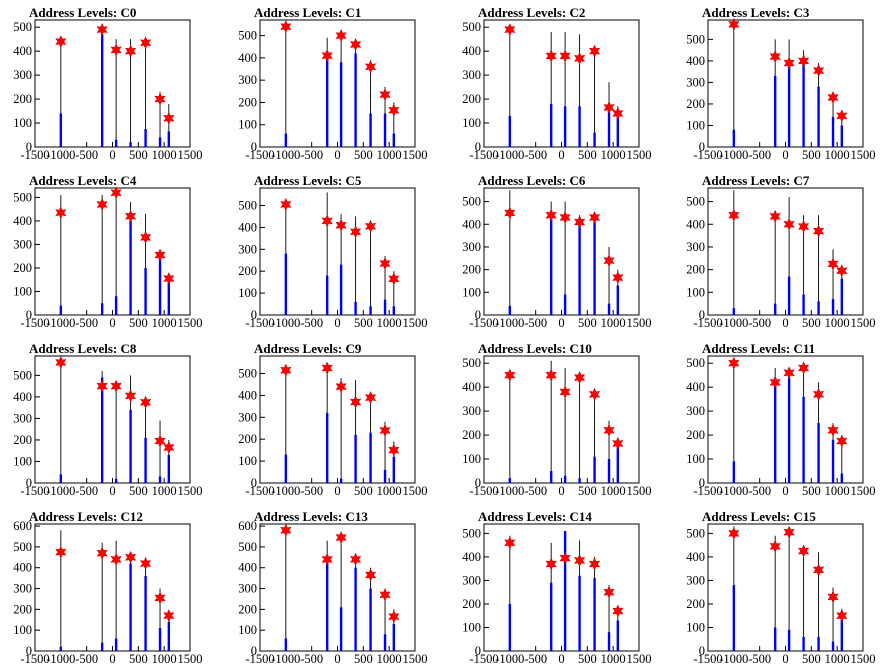 The width and height of the screenshot is (896, 672). What do you see at coordinates (759, 516) in the screenshot?
I see `panel-title: Address Levels: C15` at bounding box center [759, 516].